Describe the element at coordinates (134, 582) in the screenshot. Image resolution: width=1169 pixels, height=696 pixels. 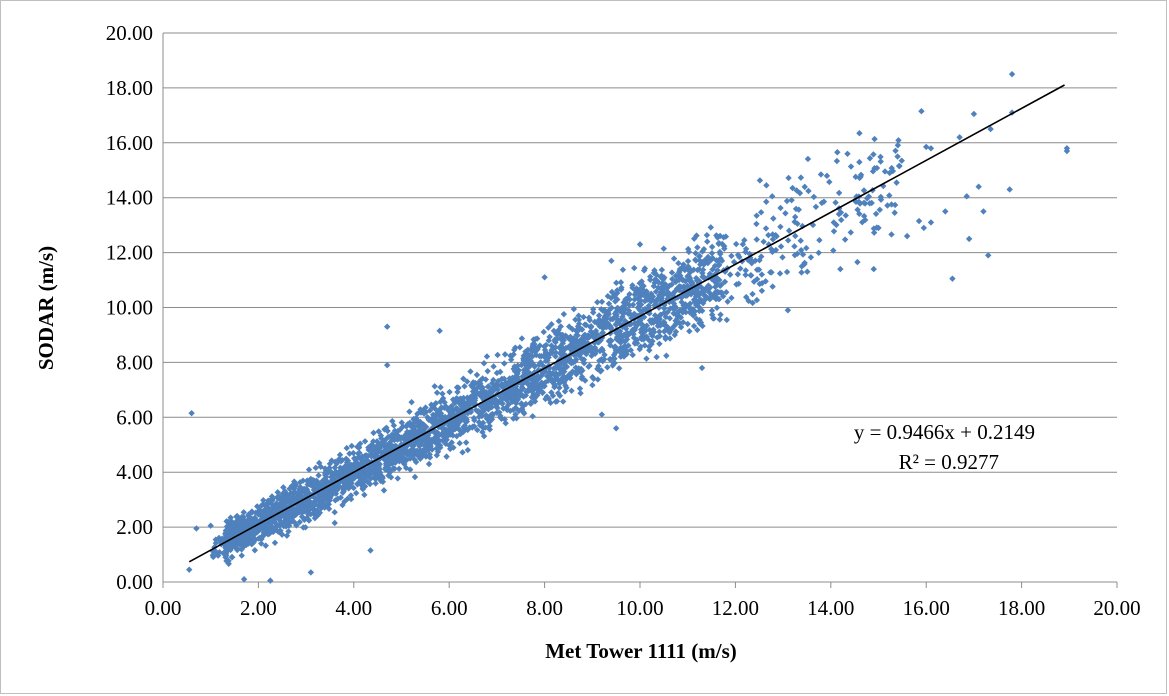
I see `y-tick-label: 0.00` at that location.